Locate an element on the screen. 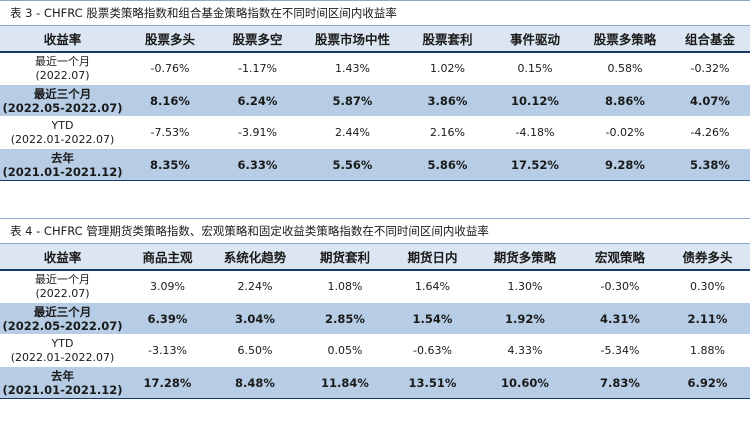 The width and height of the screenshot is (750, 433). table-cell: 4.31% is located at coordinates (620, 318).